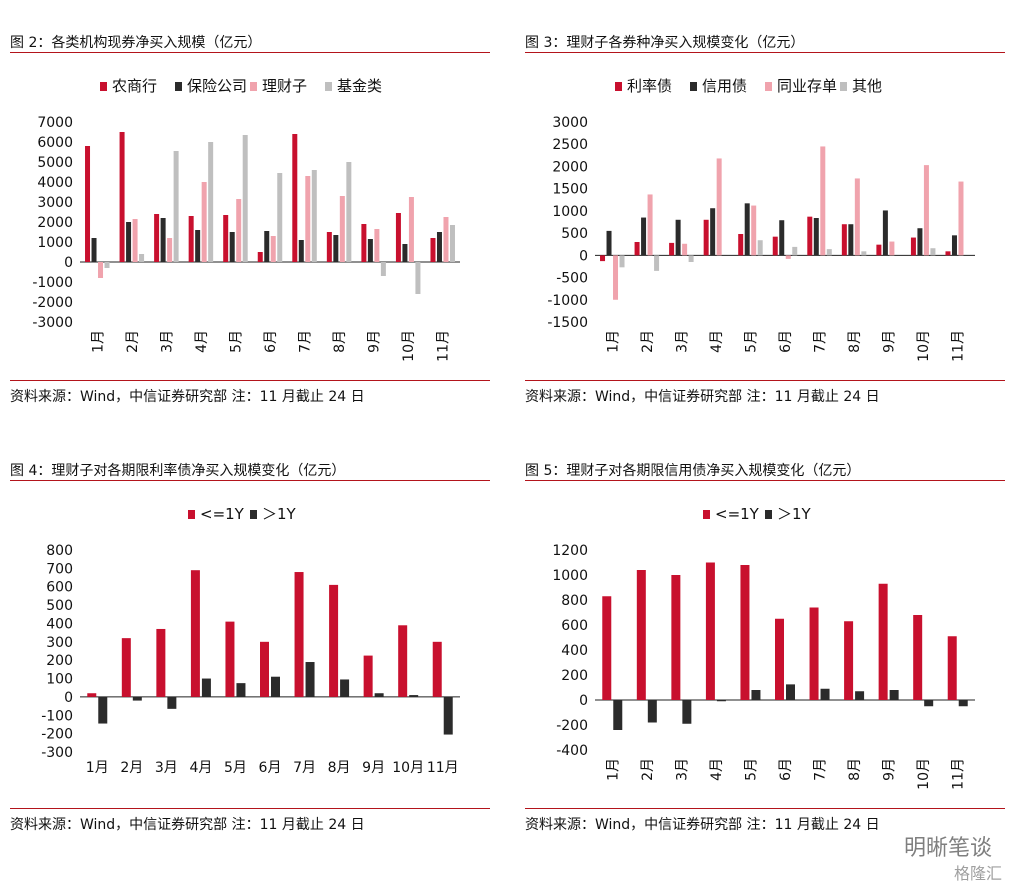 The height and width of the screenshot is (884, 1014). I want to click on y-tick-label: 400, so click(59, 624).